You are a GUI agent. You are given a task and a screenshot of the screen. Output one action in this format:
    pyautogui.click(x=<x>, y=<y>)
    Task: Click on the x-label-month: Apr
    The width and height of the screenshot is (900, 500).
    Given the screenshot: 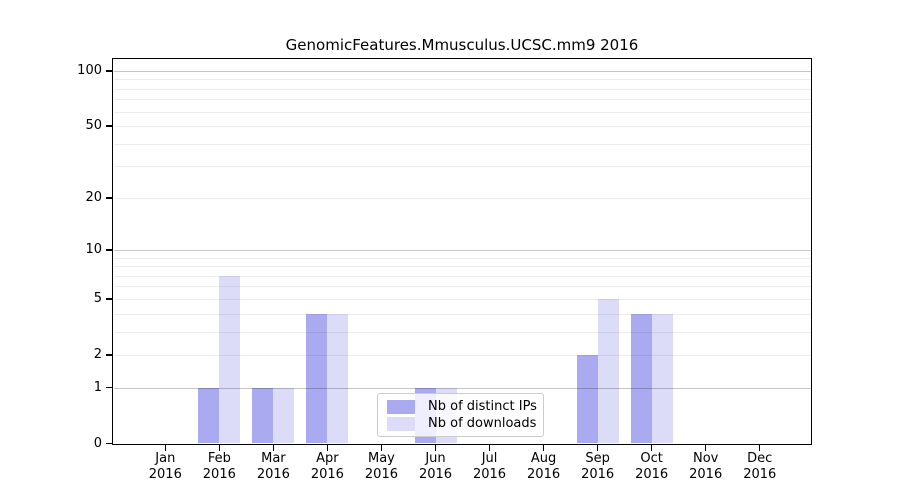 What is the action you would take?
    pyautogui.click(x=327, y=458)
    